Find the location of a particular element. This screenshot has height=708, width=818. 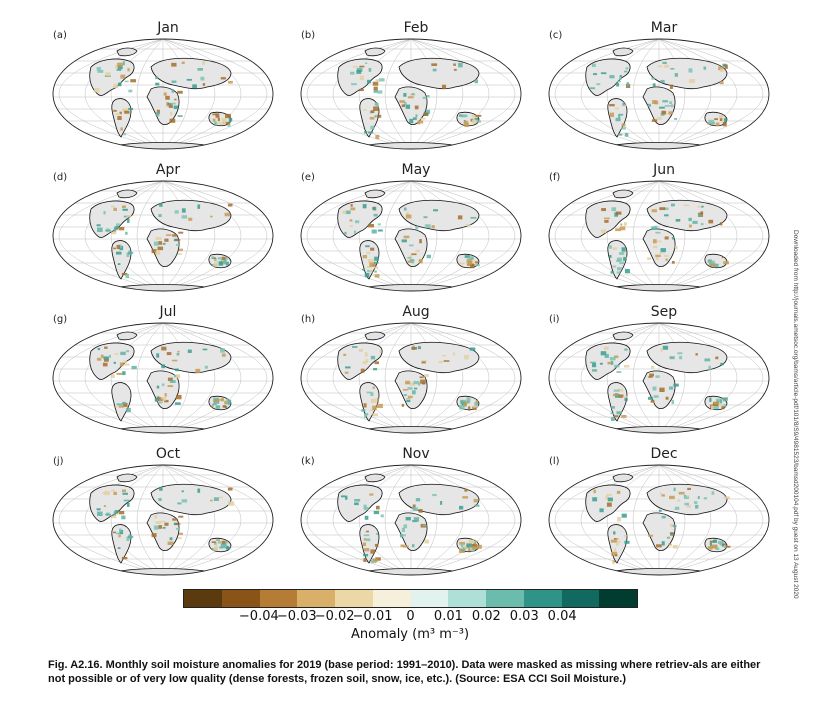

panel-letter: (g) is located at coordinates (60, 319).